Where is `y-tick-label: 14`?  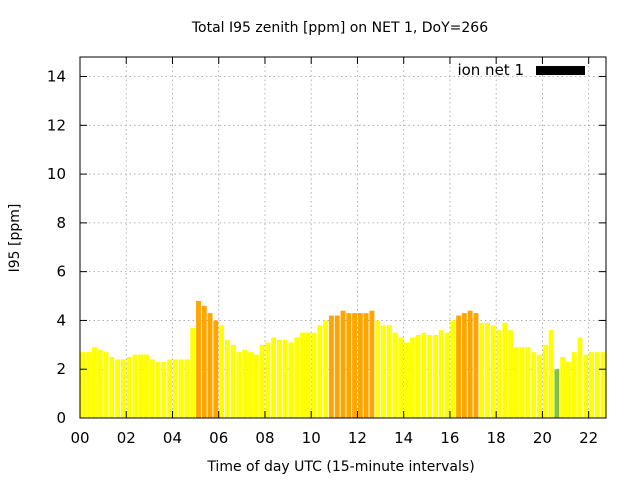
y-tick-label: 14 is located at coordinates (56, 77).